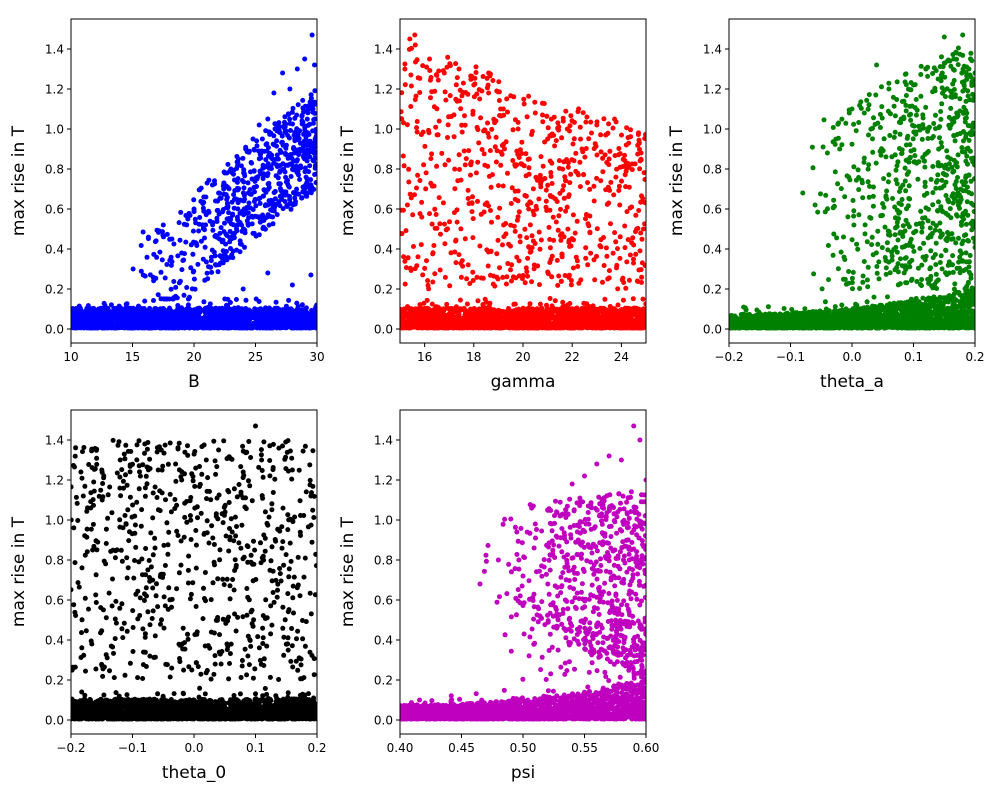 The height and width of the screenshot is (800, 1000). Describe the element at coordinates (54, 50) in the screenshot. I see `y-tick-label: 1.4` at that location.